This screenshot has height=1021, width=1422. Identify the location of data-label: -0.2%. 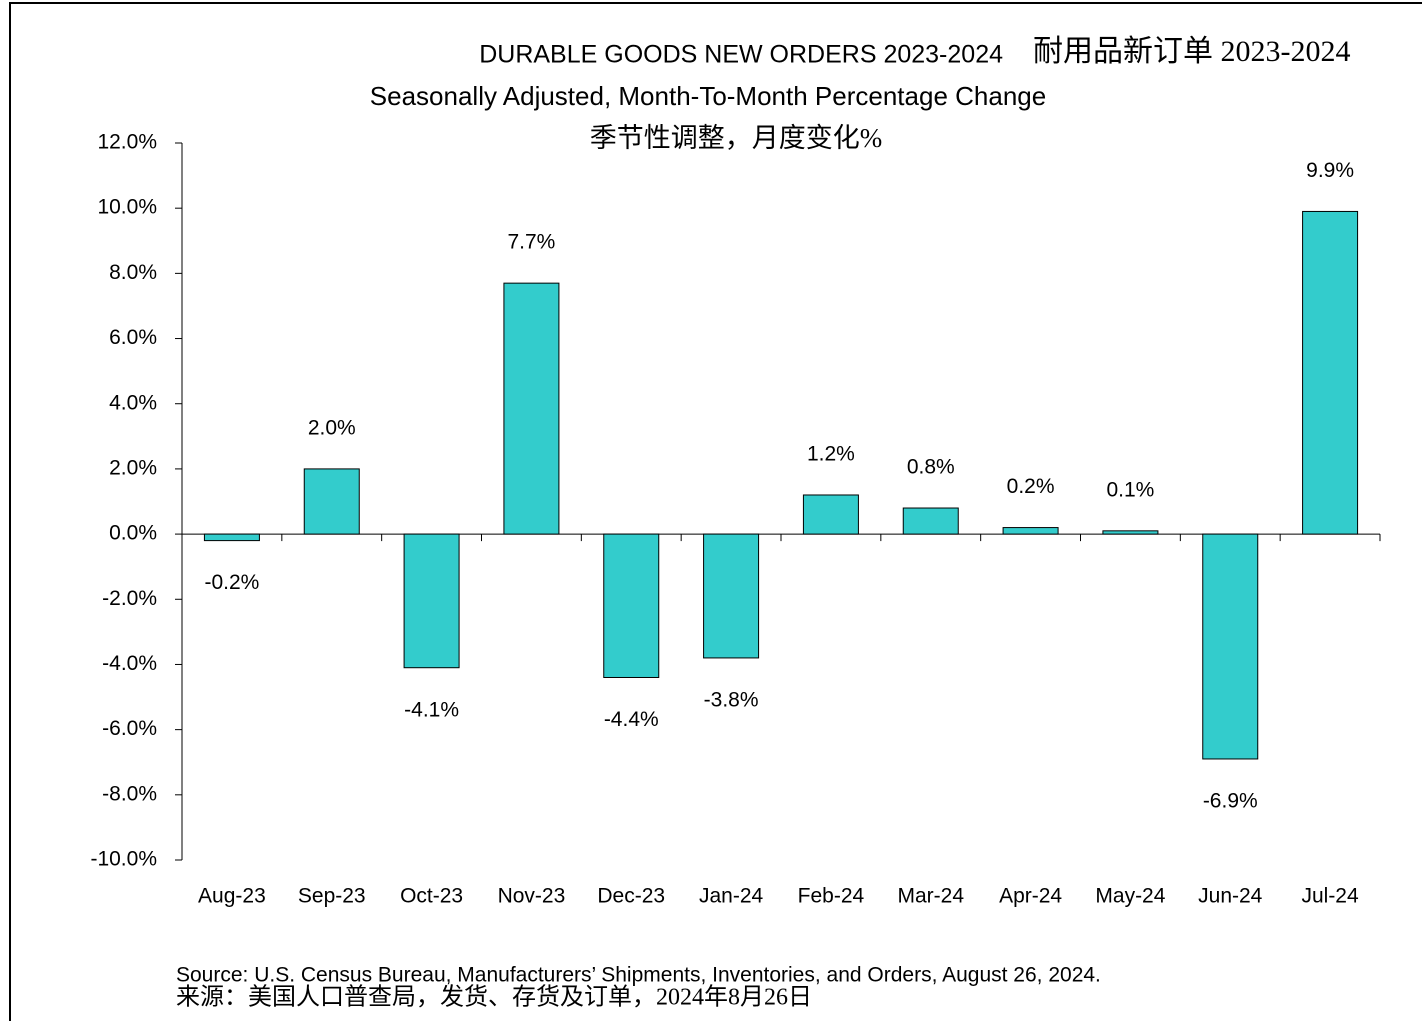
(231, 582).